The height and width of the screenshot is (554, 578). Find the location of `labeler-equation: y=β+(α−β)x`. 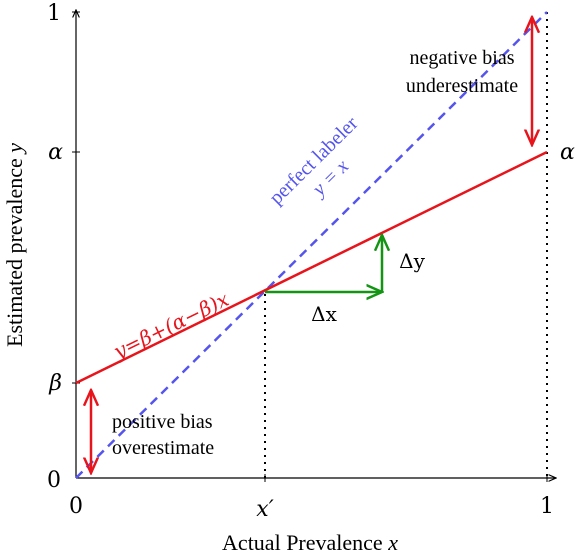

labeler-equation: y=β+(α−β)x is located at coordinates (171, 325).